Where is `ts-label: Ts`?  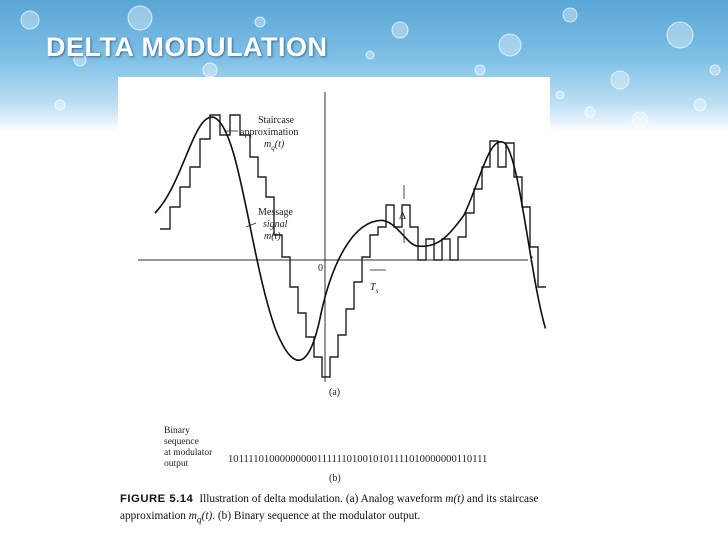 ts-label: Ts is located at coordinates (374, 288).